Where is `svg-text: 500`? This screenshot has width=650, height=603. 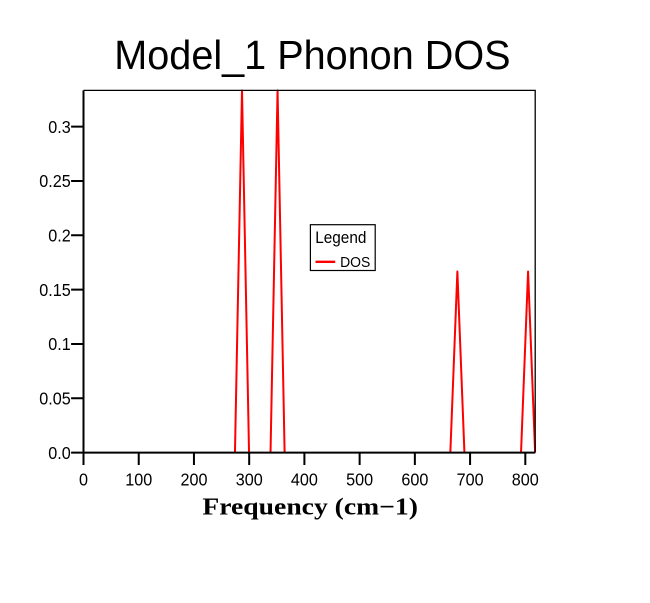 svg-text: 500 is located at coordinates (359, 480).